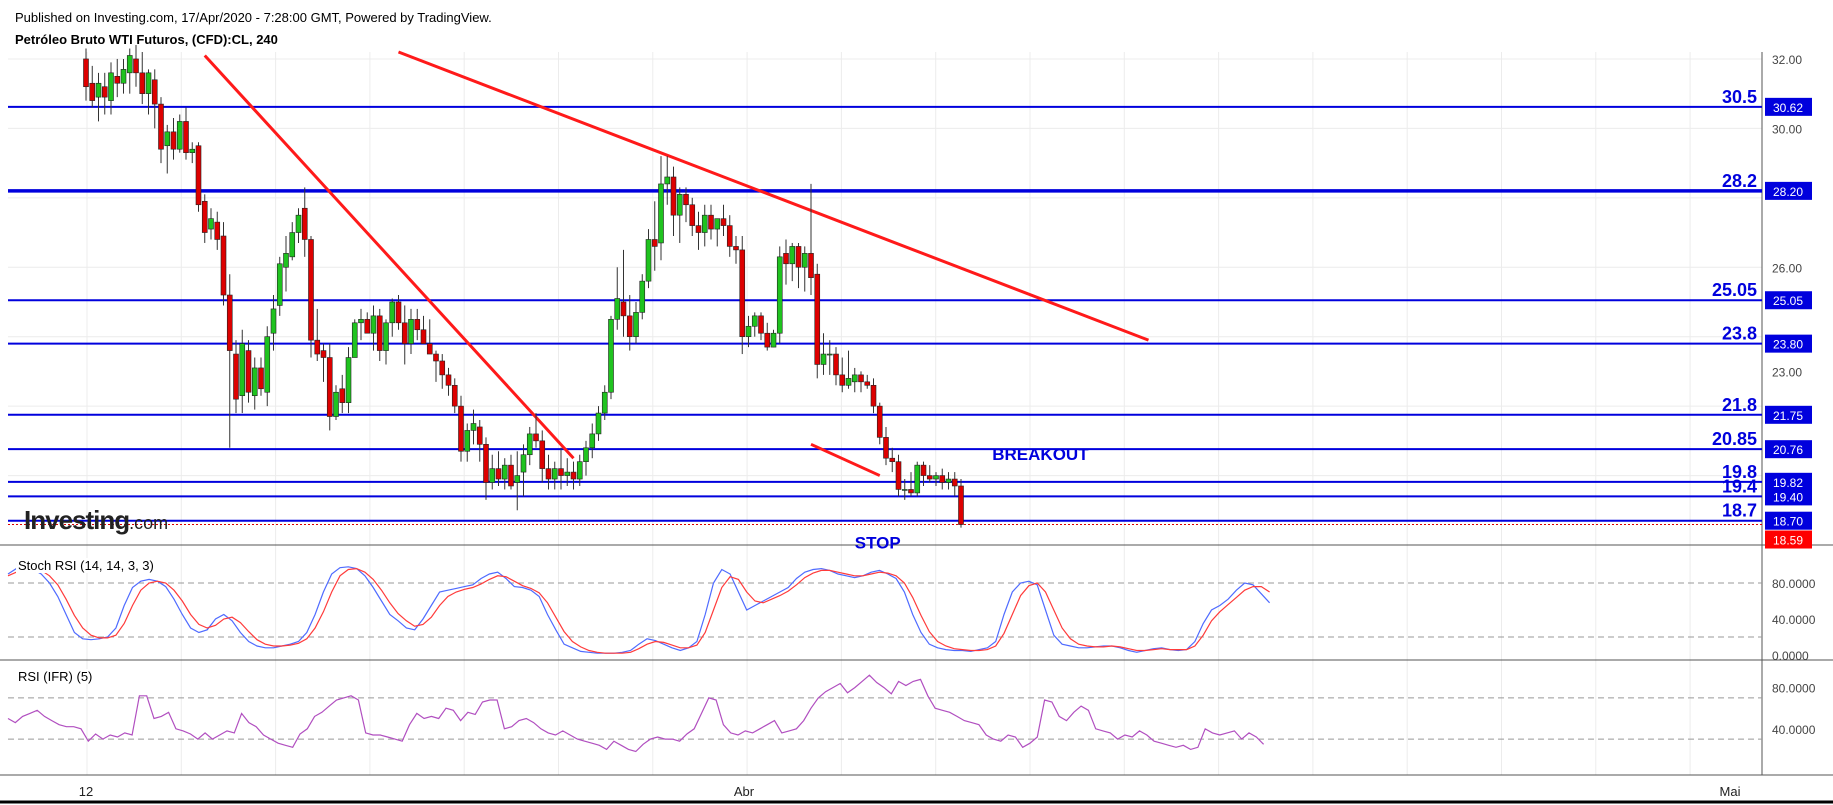 Image resolution: width=1833 pixels, height=805 pixels. Describe the element at coordinates (1788, 416) in the screenshot. I see `level-badge-text: 21.75` at that location.